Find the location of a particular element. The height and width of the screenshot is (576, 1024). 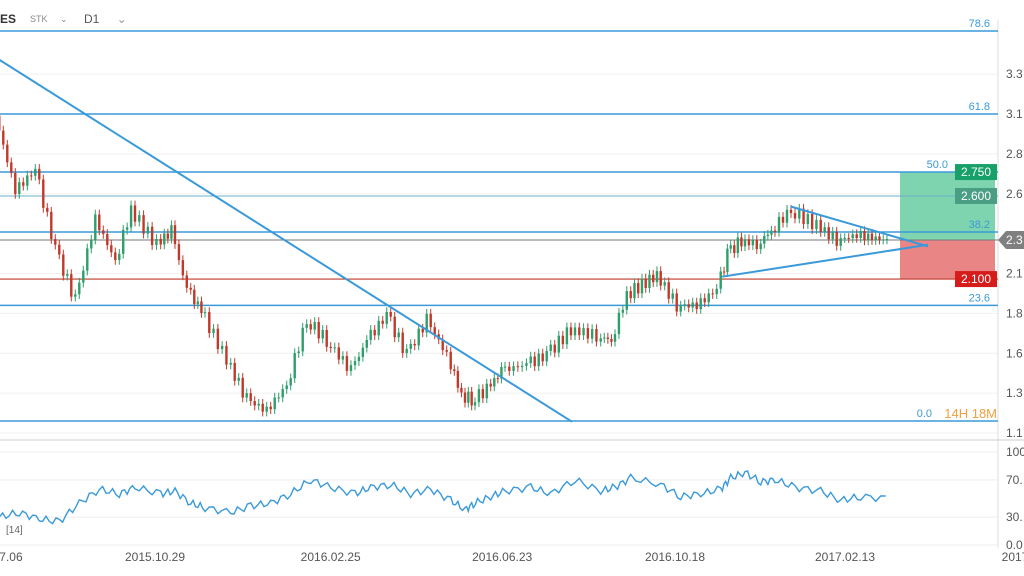

x-tick-label: 2016.06.23 is located at coordinates (502, 557).